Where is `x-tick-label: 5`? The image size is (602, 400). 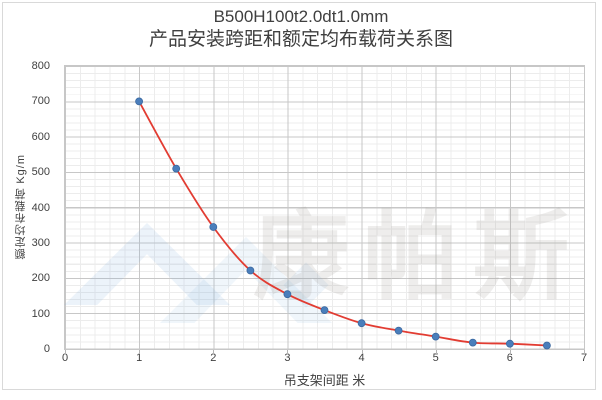
x-tick-label: 5 is located at coordinates (435, 358).